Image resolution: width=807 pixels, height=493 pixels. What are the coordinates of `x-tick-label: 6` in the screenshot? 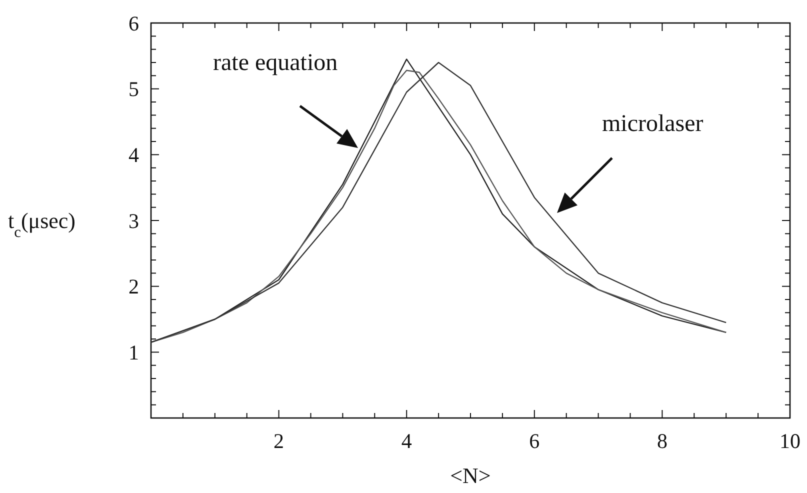 It's located at (534, 441).